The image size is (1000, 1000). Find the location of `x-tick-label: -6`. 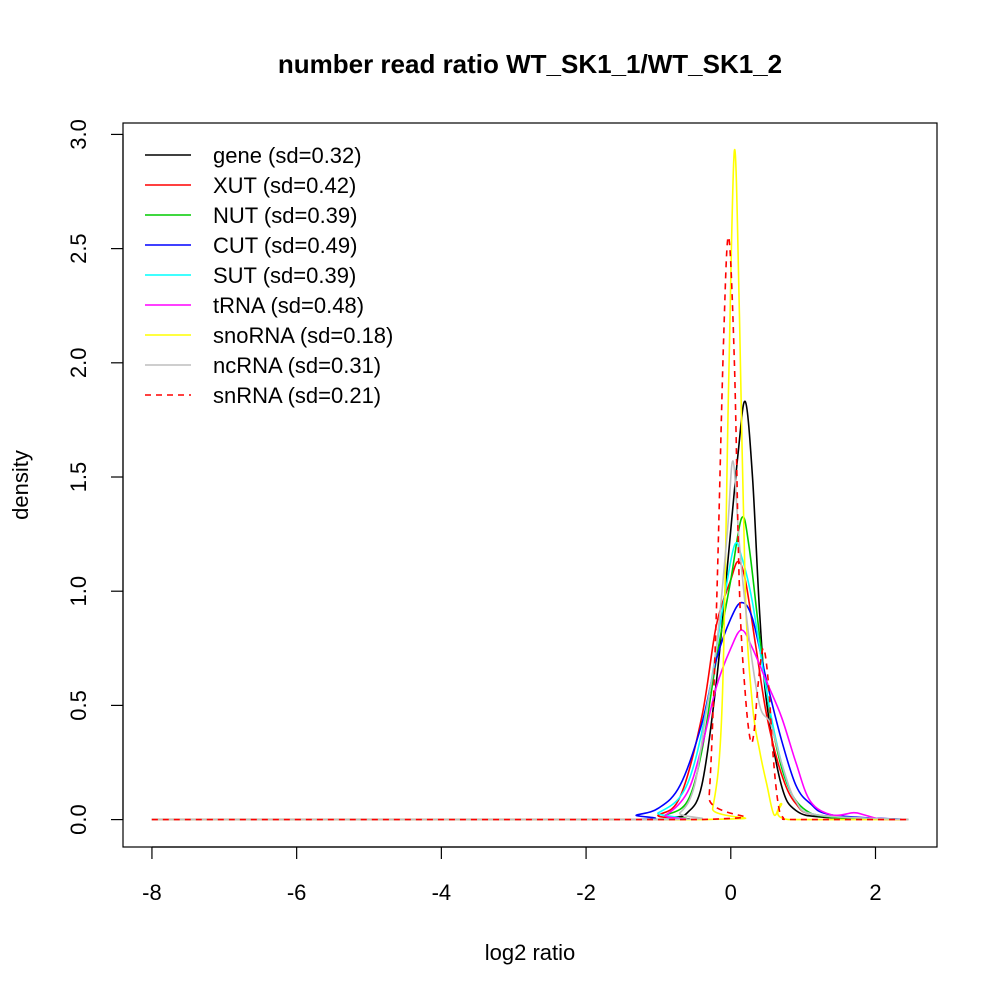

x-tick-label: -6 is located at coordinates (297, 892).